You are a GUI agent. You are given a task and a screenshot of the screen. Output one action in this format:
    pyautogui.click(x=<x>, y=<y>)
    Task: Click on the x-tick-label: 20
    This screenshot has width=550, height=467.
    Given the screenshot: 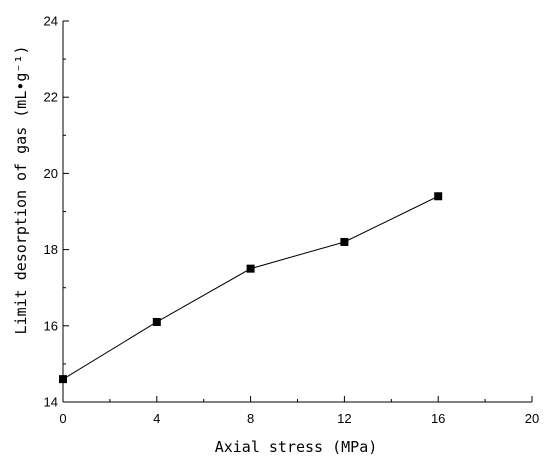 What is the action you would take?
    pyautogui.click(x=532, y=418)
    